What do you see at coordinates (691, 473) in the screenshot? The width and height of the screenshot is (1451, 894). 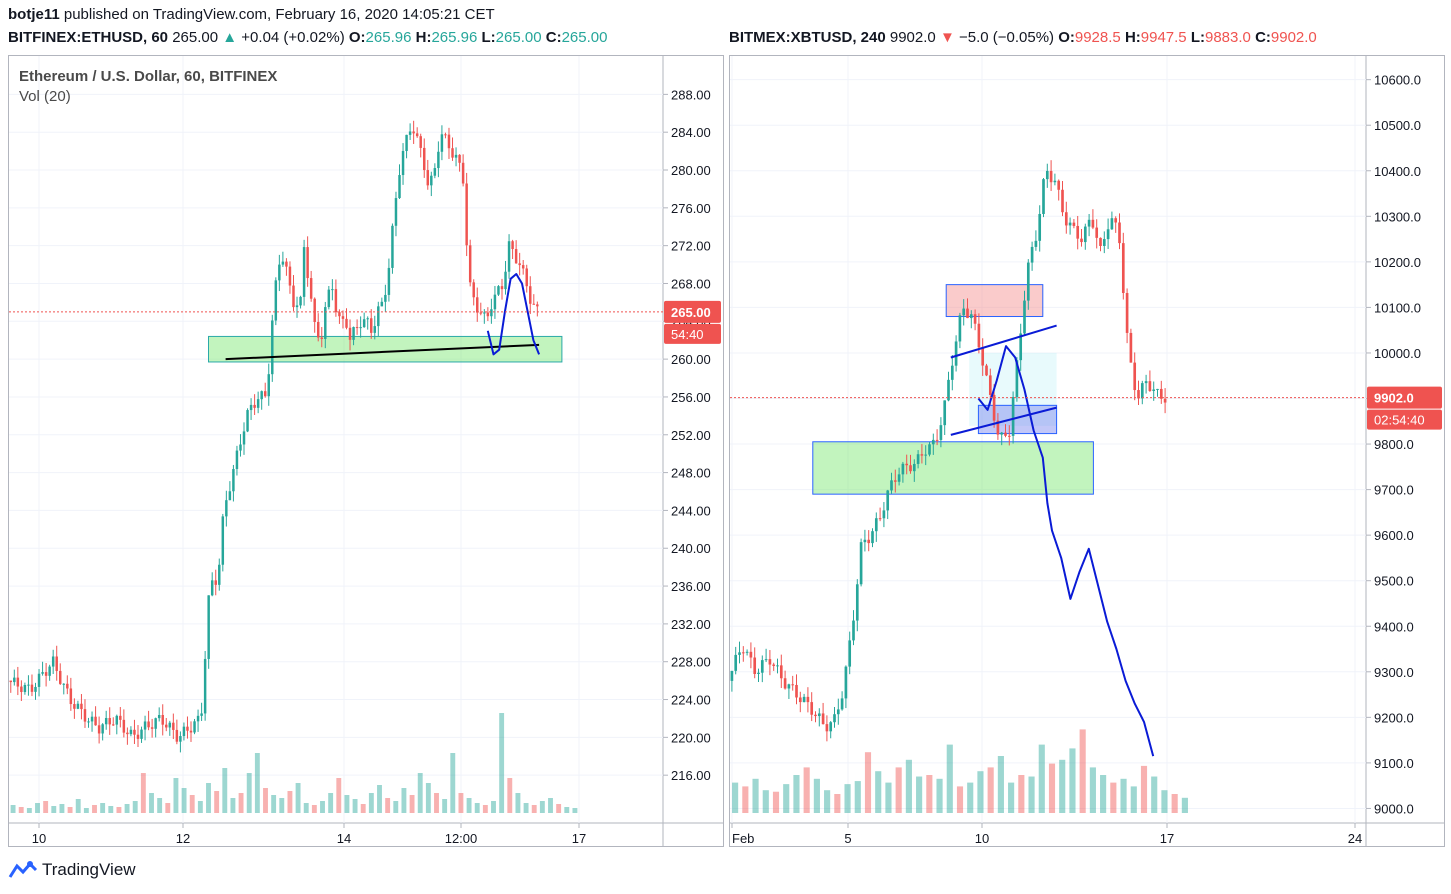 I see `y-tick-label: 248.00` at bounding box center [691, 473].